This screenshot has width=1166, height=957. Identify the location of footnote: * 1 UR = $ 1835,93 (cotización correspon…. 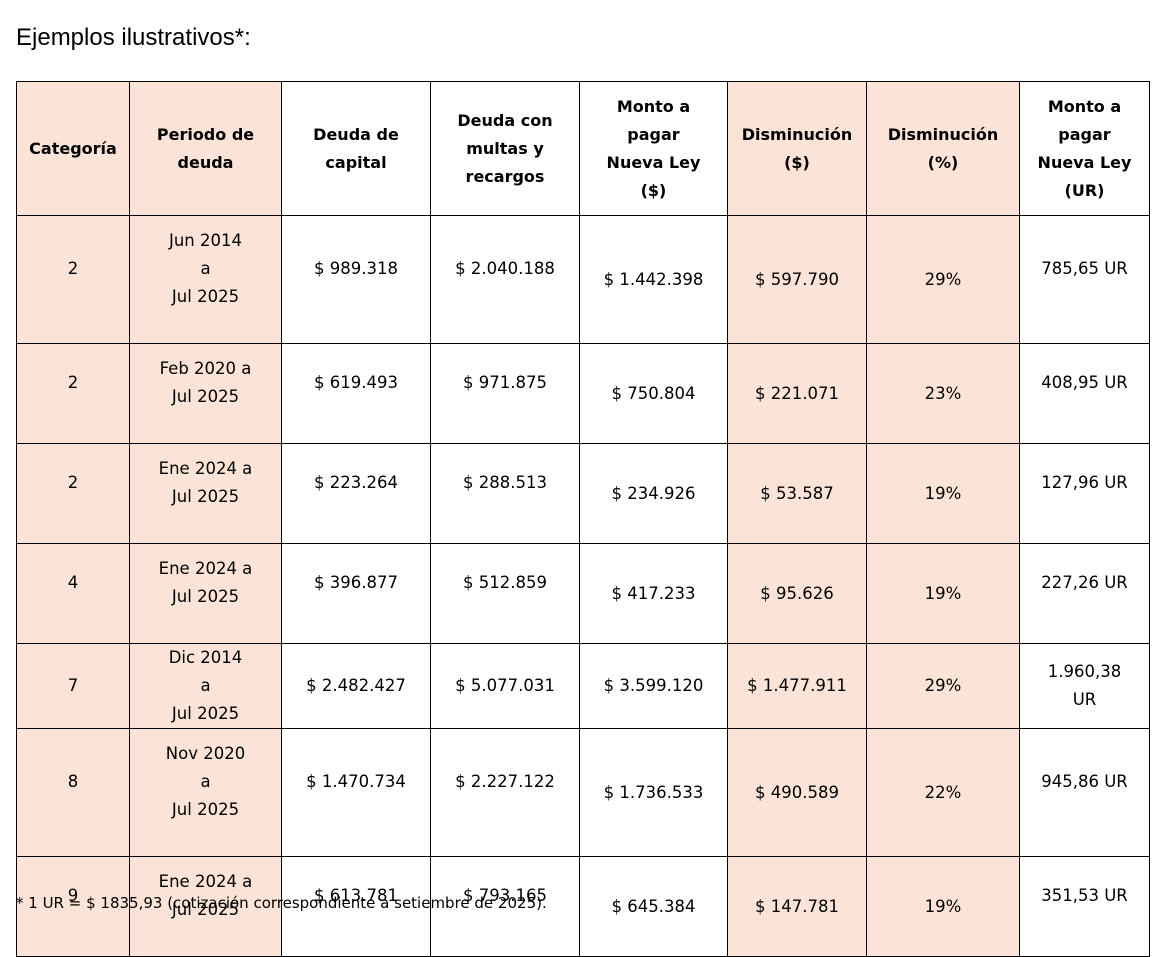
(281, 903).